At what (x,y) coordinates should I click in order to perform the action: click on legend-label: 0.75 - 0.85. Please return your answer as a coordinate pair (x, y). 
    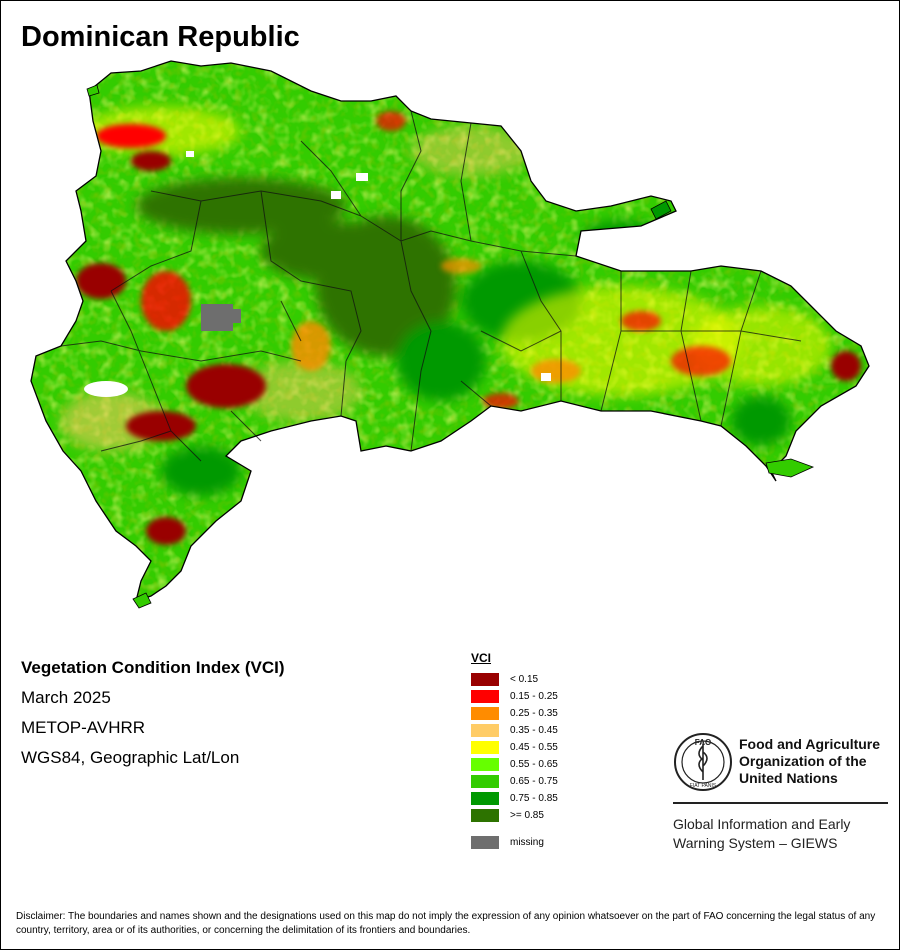
    Looking at the image, I should click on (534, 798).